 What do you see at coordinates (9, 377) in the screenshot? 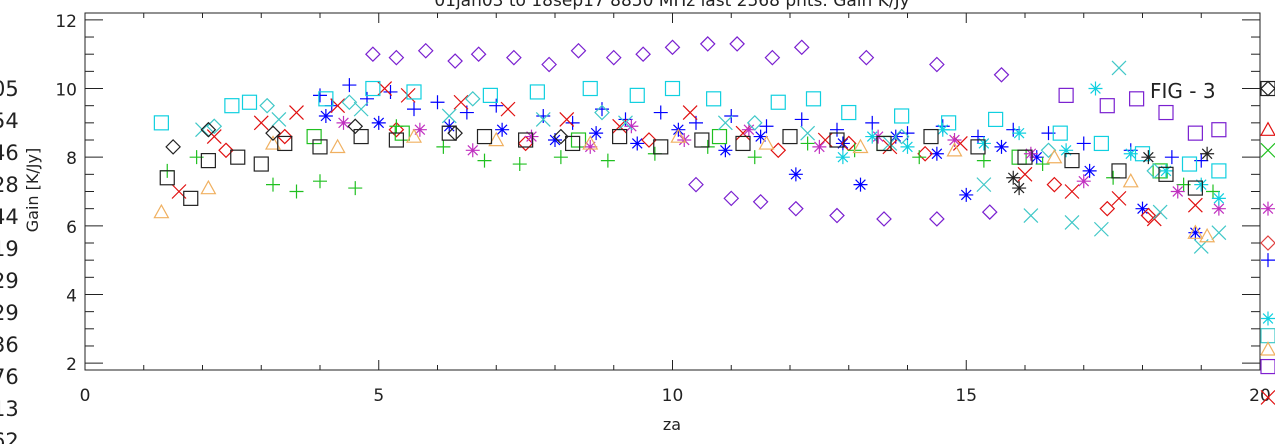
I see `left-margin-label: 76` at bounding box center [9, 377].